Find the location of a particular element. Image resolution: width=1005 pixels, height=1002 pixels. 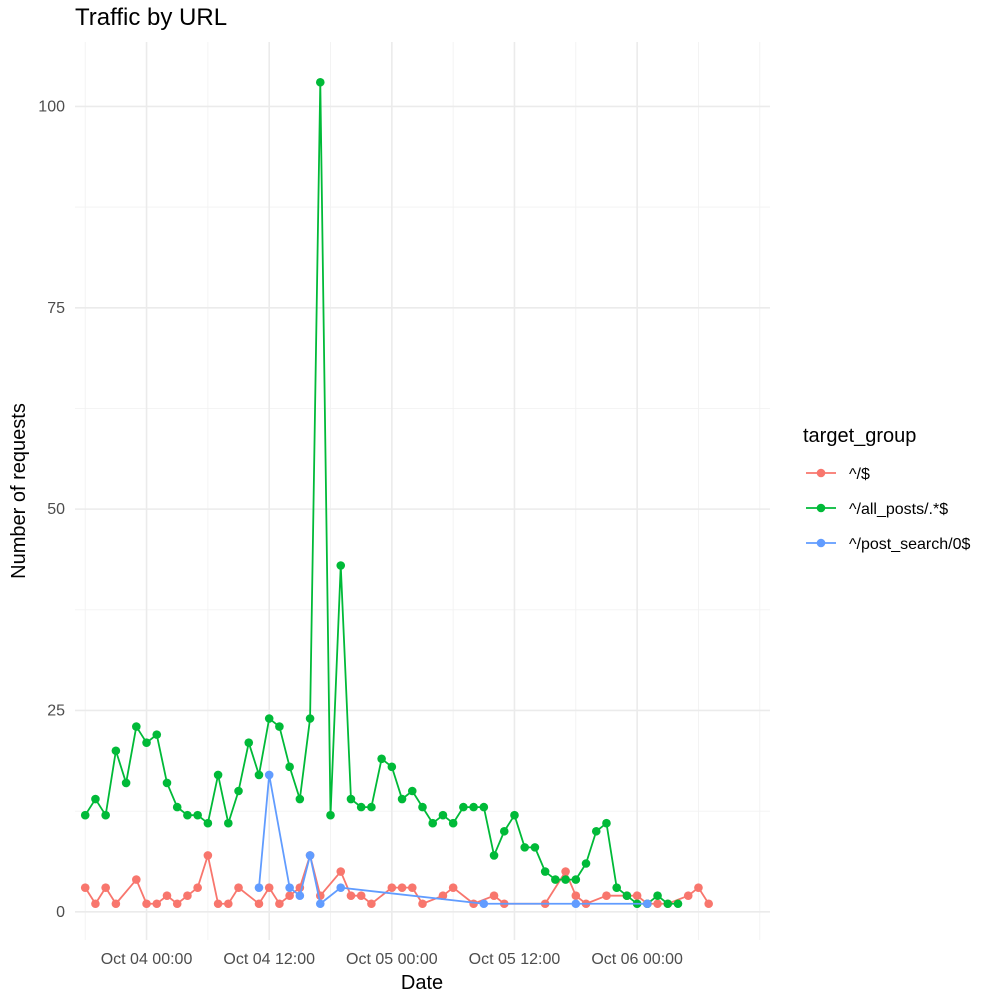

legend-label: ^/post_search/0$ is located at coordinates (909, 544).